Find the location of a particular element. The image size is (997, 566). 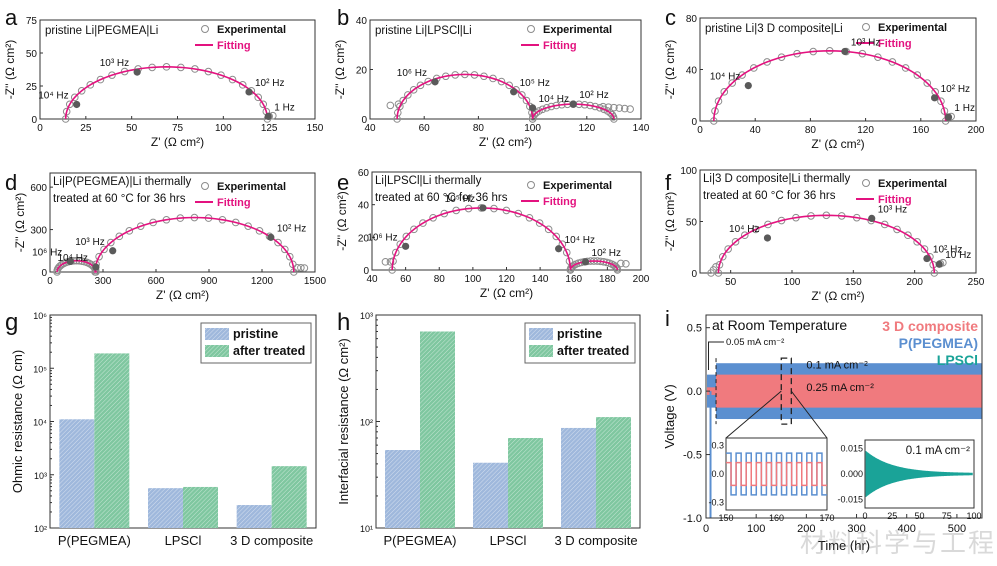

x-tick-label: 60 is located at coordinates (406, 279).